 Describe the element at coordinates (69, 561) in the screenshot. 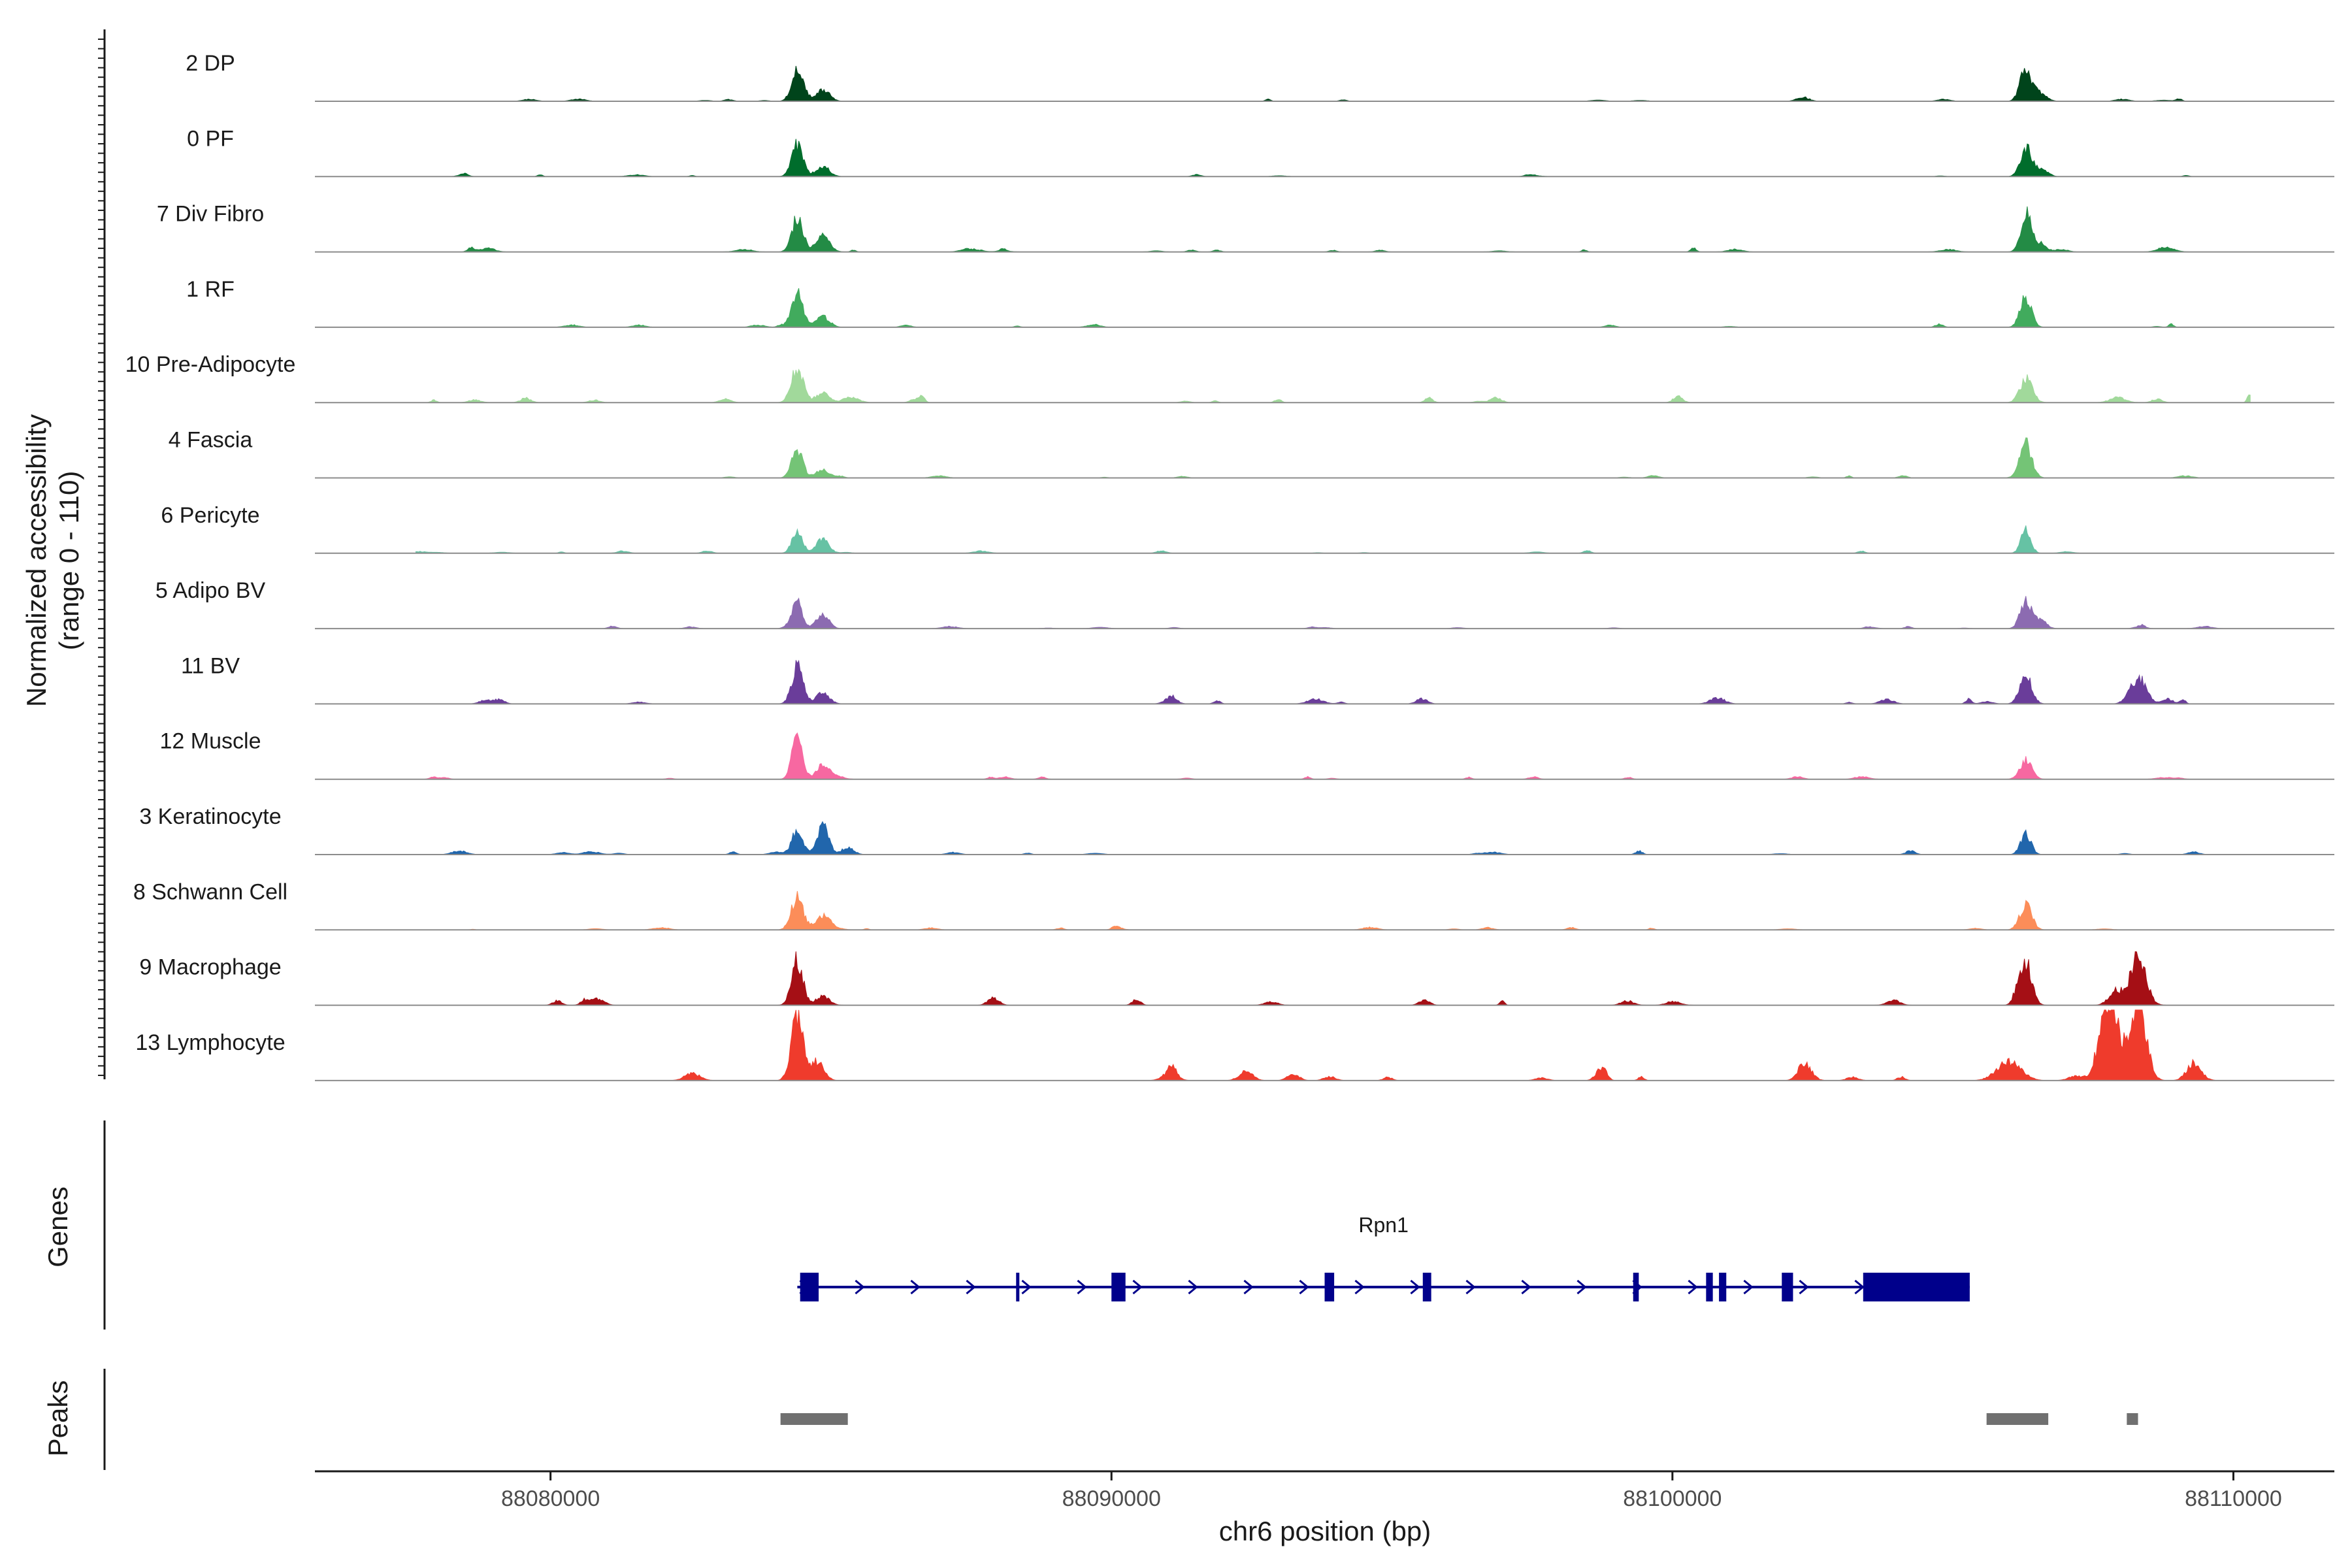

I see `y-axis-title-line2: (range 0 - 110)` at that location.